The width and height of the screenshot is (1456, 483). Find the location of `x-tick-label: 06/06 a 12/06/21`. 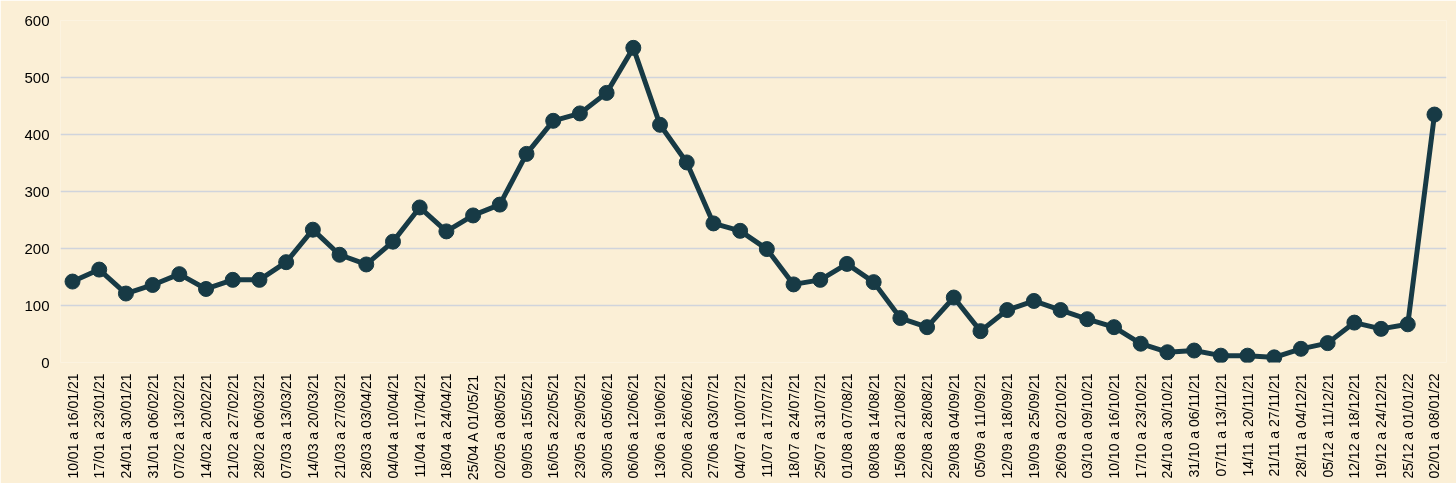

x-tick-label: 06/06 a 12/06/21 is located at coordinates (633, 426).